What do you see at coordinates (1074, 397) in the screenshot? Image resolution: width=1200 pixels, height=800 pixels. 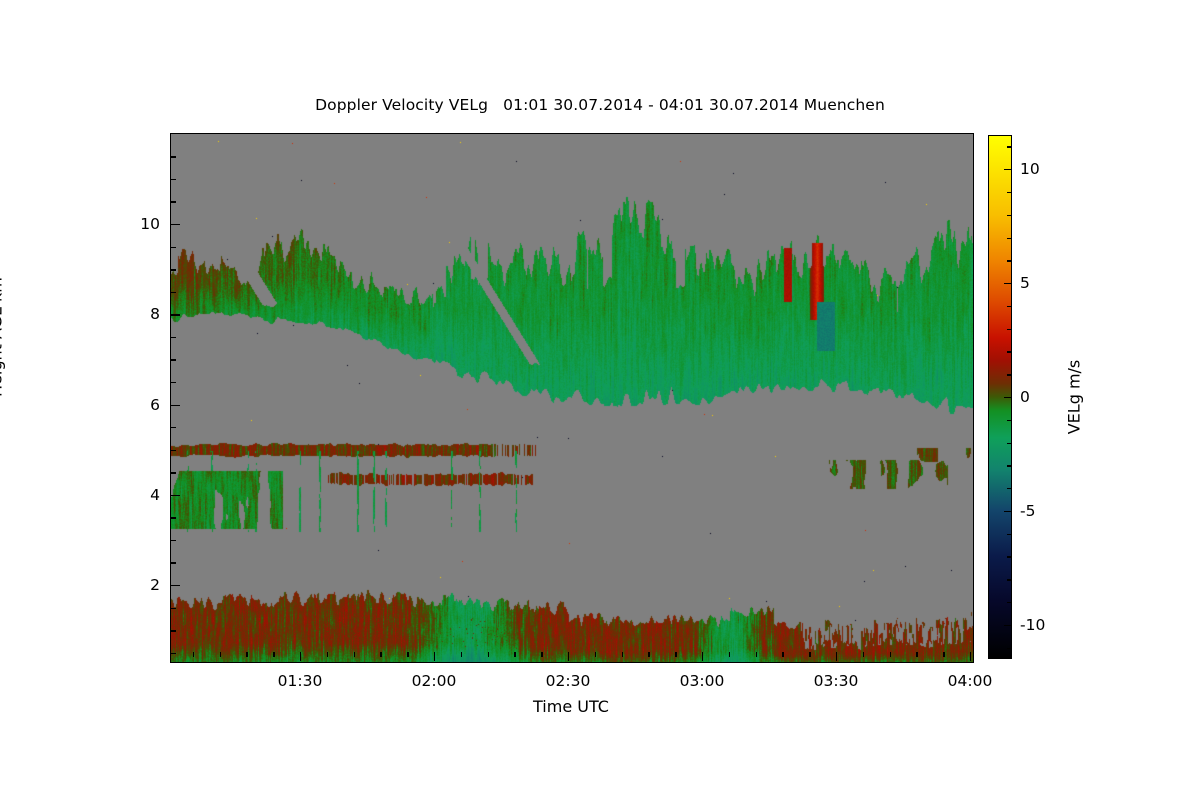 I see `colorbar-title: VELg m/s` at bounding box center [1074, 397].